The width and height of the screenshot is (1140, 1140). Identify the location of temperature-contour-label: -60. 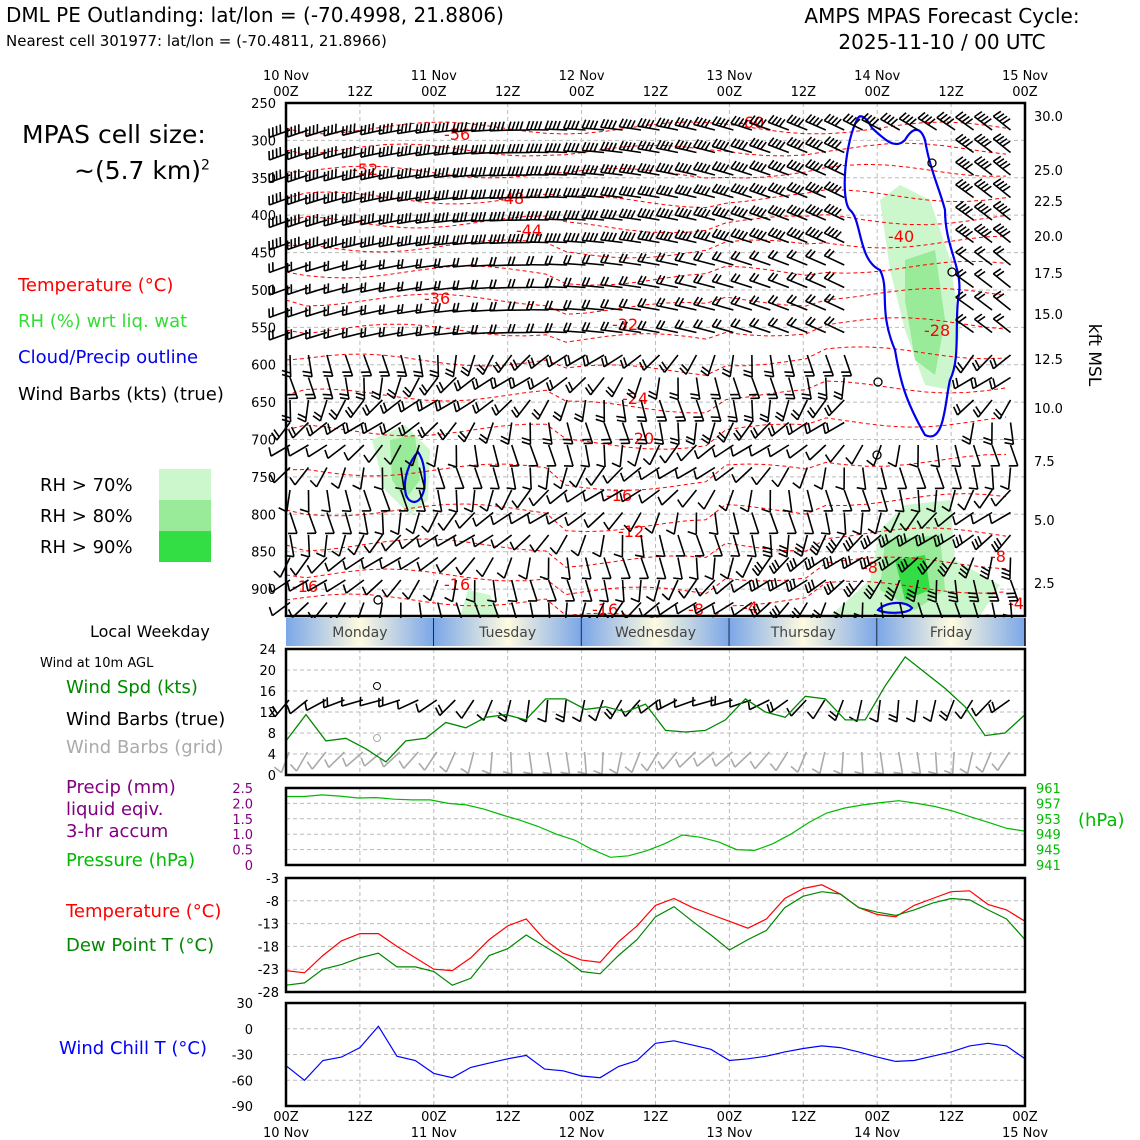
(751, 122).